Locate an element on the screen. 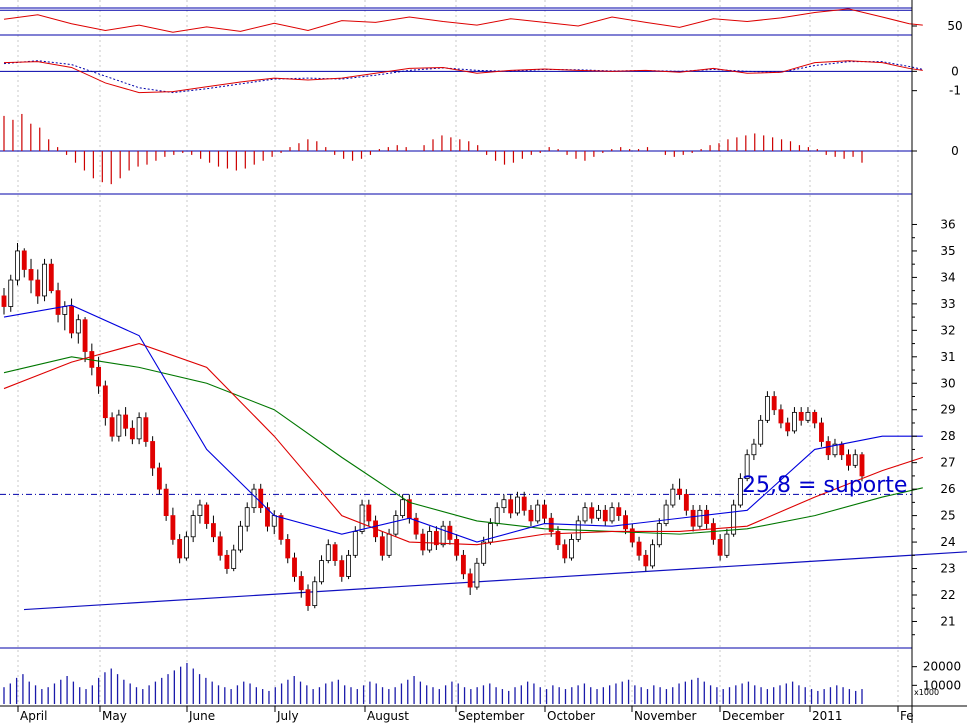 The height and width of the screenshot is (727, 967). month-label: Fe is located at coordinates (907, 716).